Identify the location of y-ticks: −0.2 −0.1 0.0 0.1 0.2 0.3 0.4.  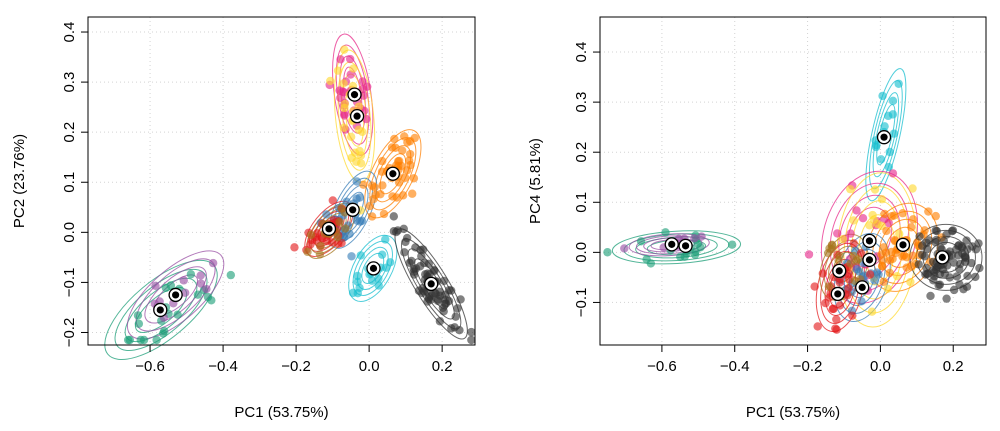
(74, 184).